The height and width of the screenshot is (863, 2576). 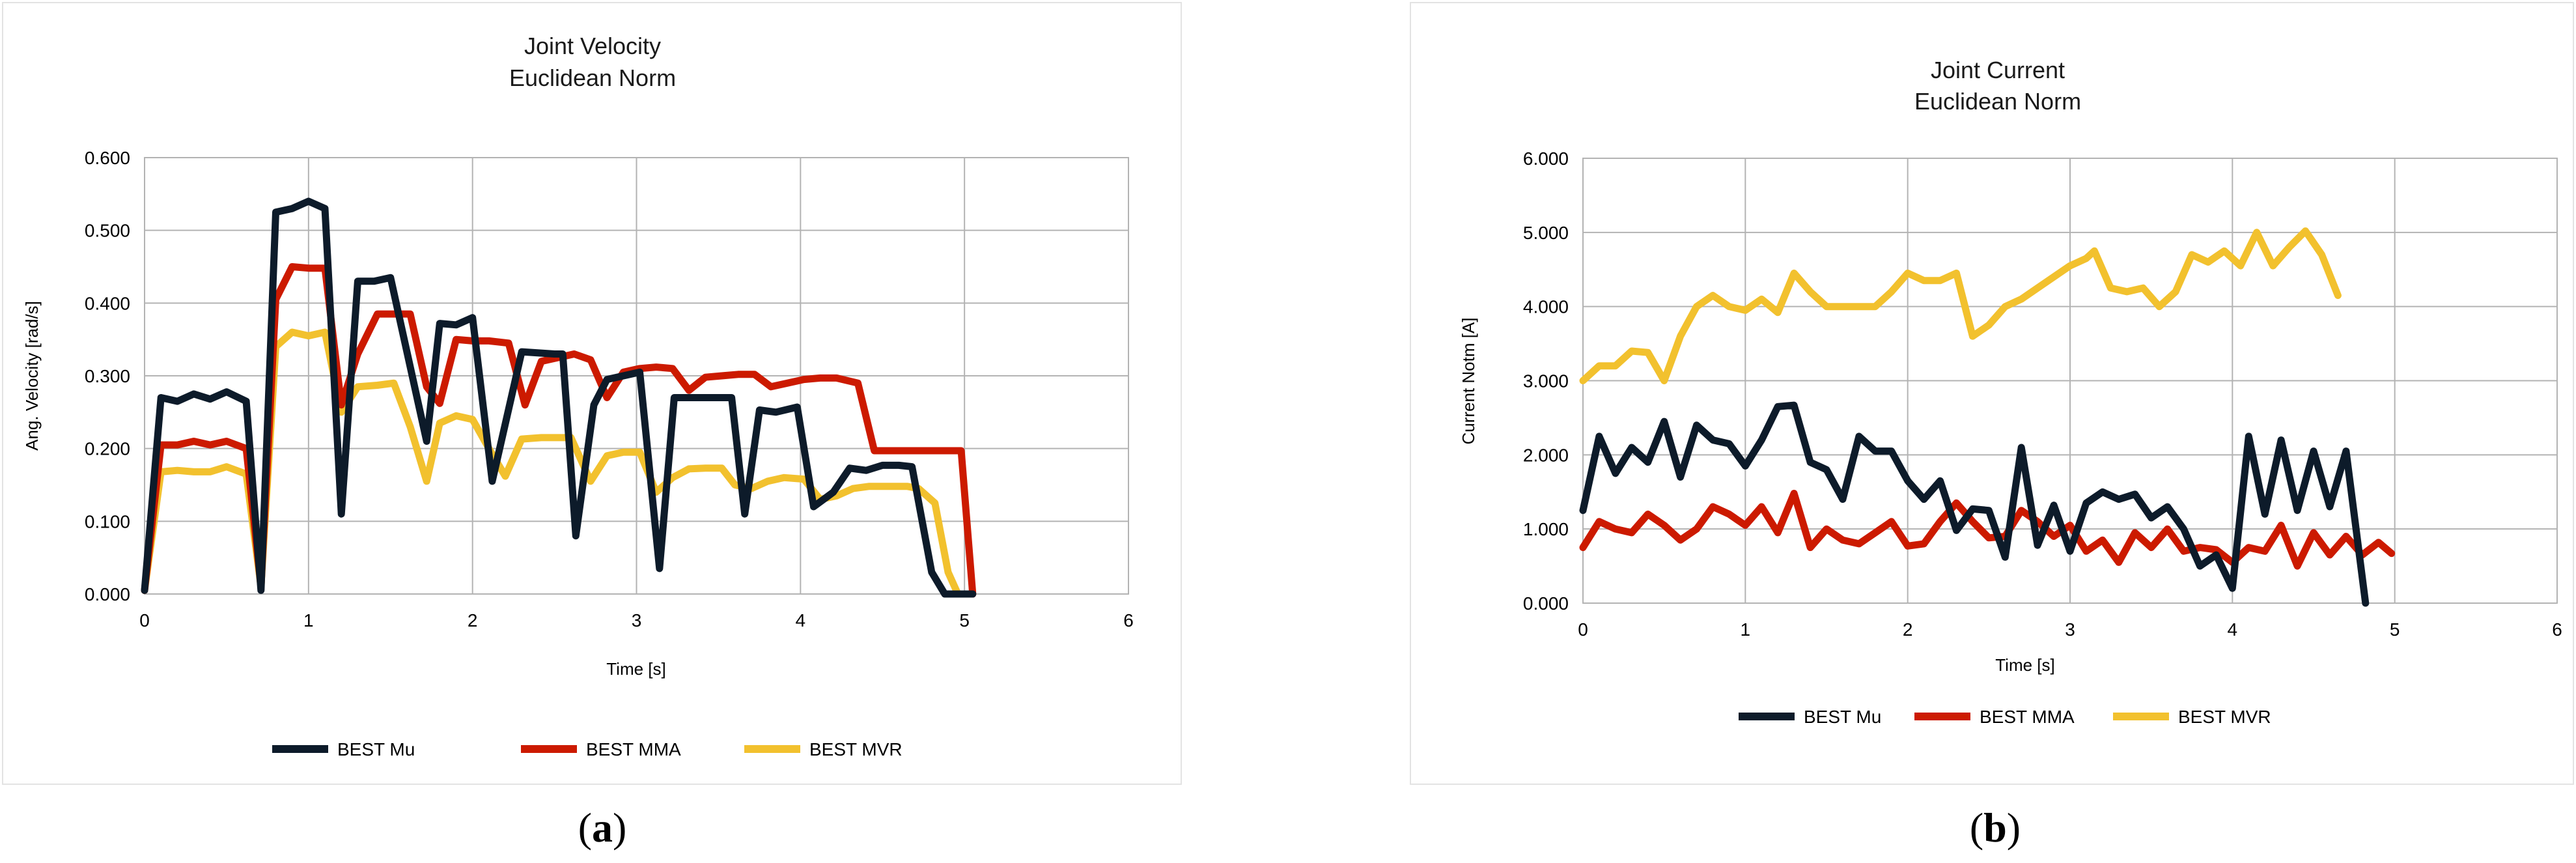 What do you see at coordinates (108, 231) in the screenshot?
I see `y-tick-label: 0.500` at bounding box center [108, 231].